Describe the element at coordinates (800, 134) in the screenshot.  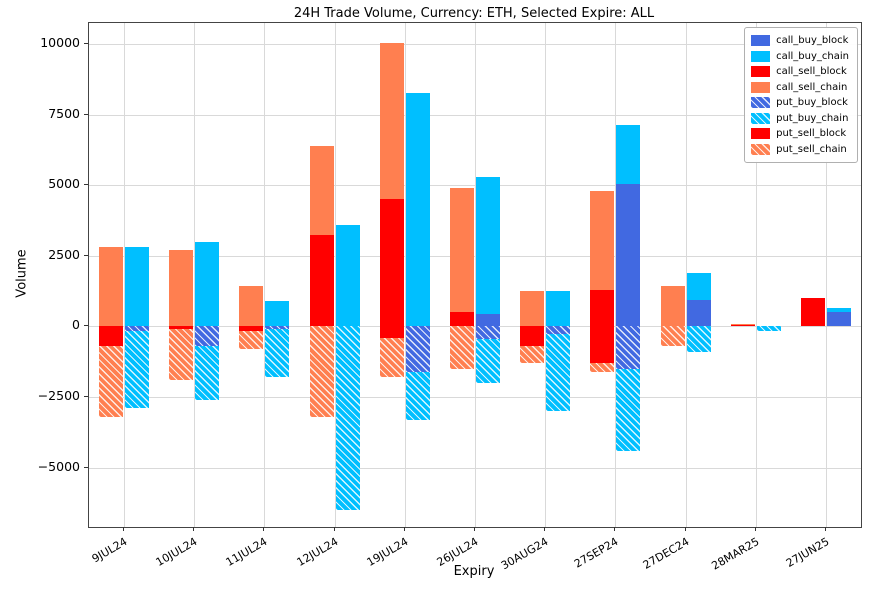
I see `legend-item: put_sell_block` at that location.